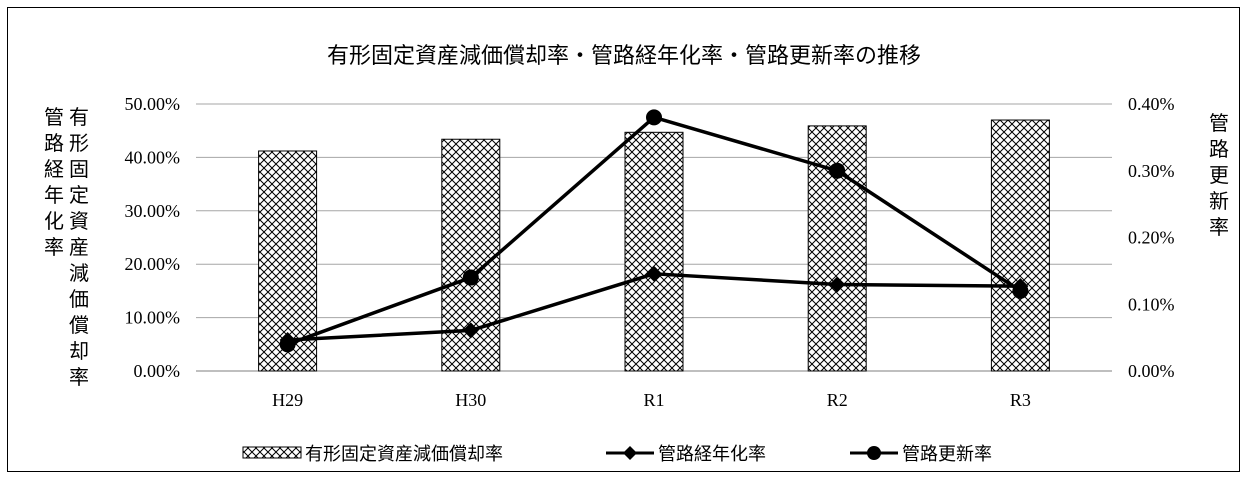 Image resolution: width=1249 pixels, height=480 pixels. Describe the element at coordinates (1151, 104) in the screenshot. I see `right-tick-label: 0.40%` at that location.